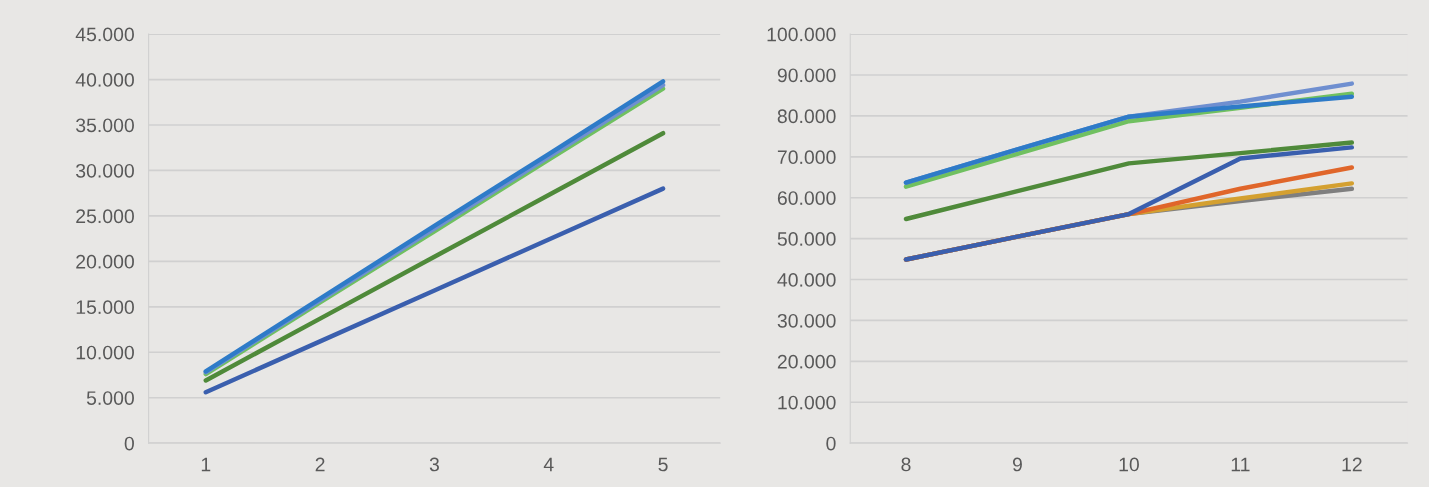 The height and width of the screenshot is (487, 1429). Describe the element at coordinates (806, 75) in the screenshot. I see `y-tick-label: 90.000` at that location.